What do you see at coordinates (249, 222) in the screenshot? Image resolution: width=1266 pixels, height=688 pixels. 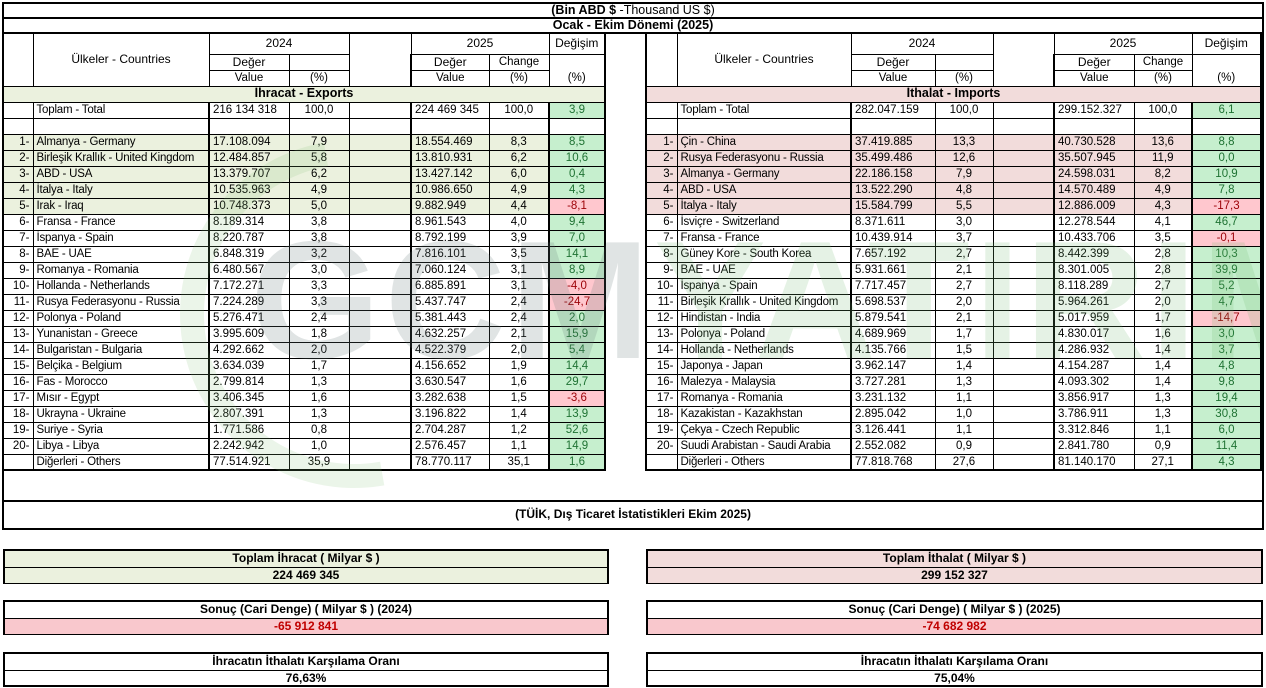 I see `value-2024-cell: 8.189.314` at bounding box center [249, 222].